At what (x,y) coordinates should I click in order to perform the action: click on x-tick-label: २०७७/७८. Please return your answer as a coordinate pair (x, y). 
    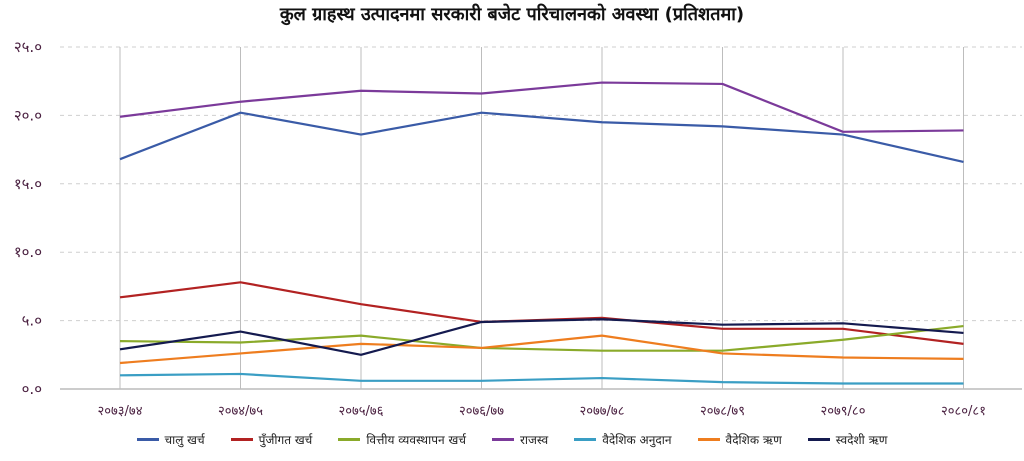
    Looking at the image, I should click on (602, 411).